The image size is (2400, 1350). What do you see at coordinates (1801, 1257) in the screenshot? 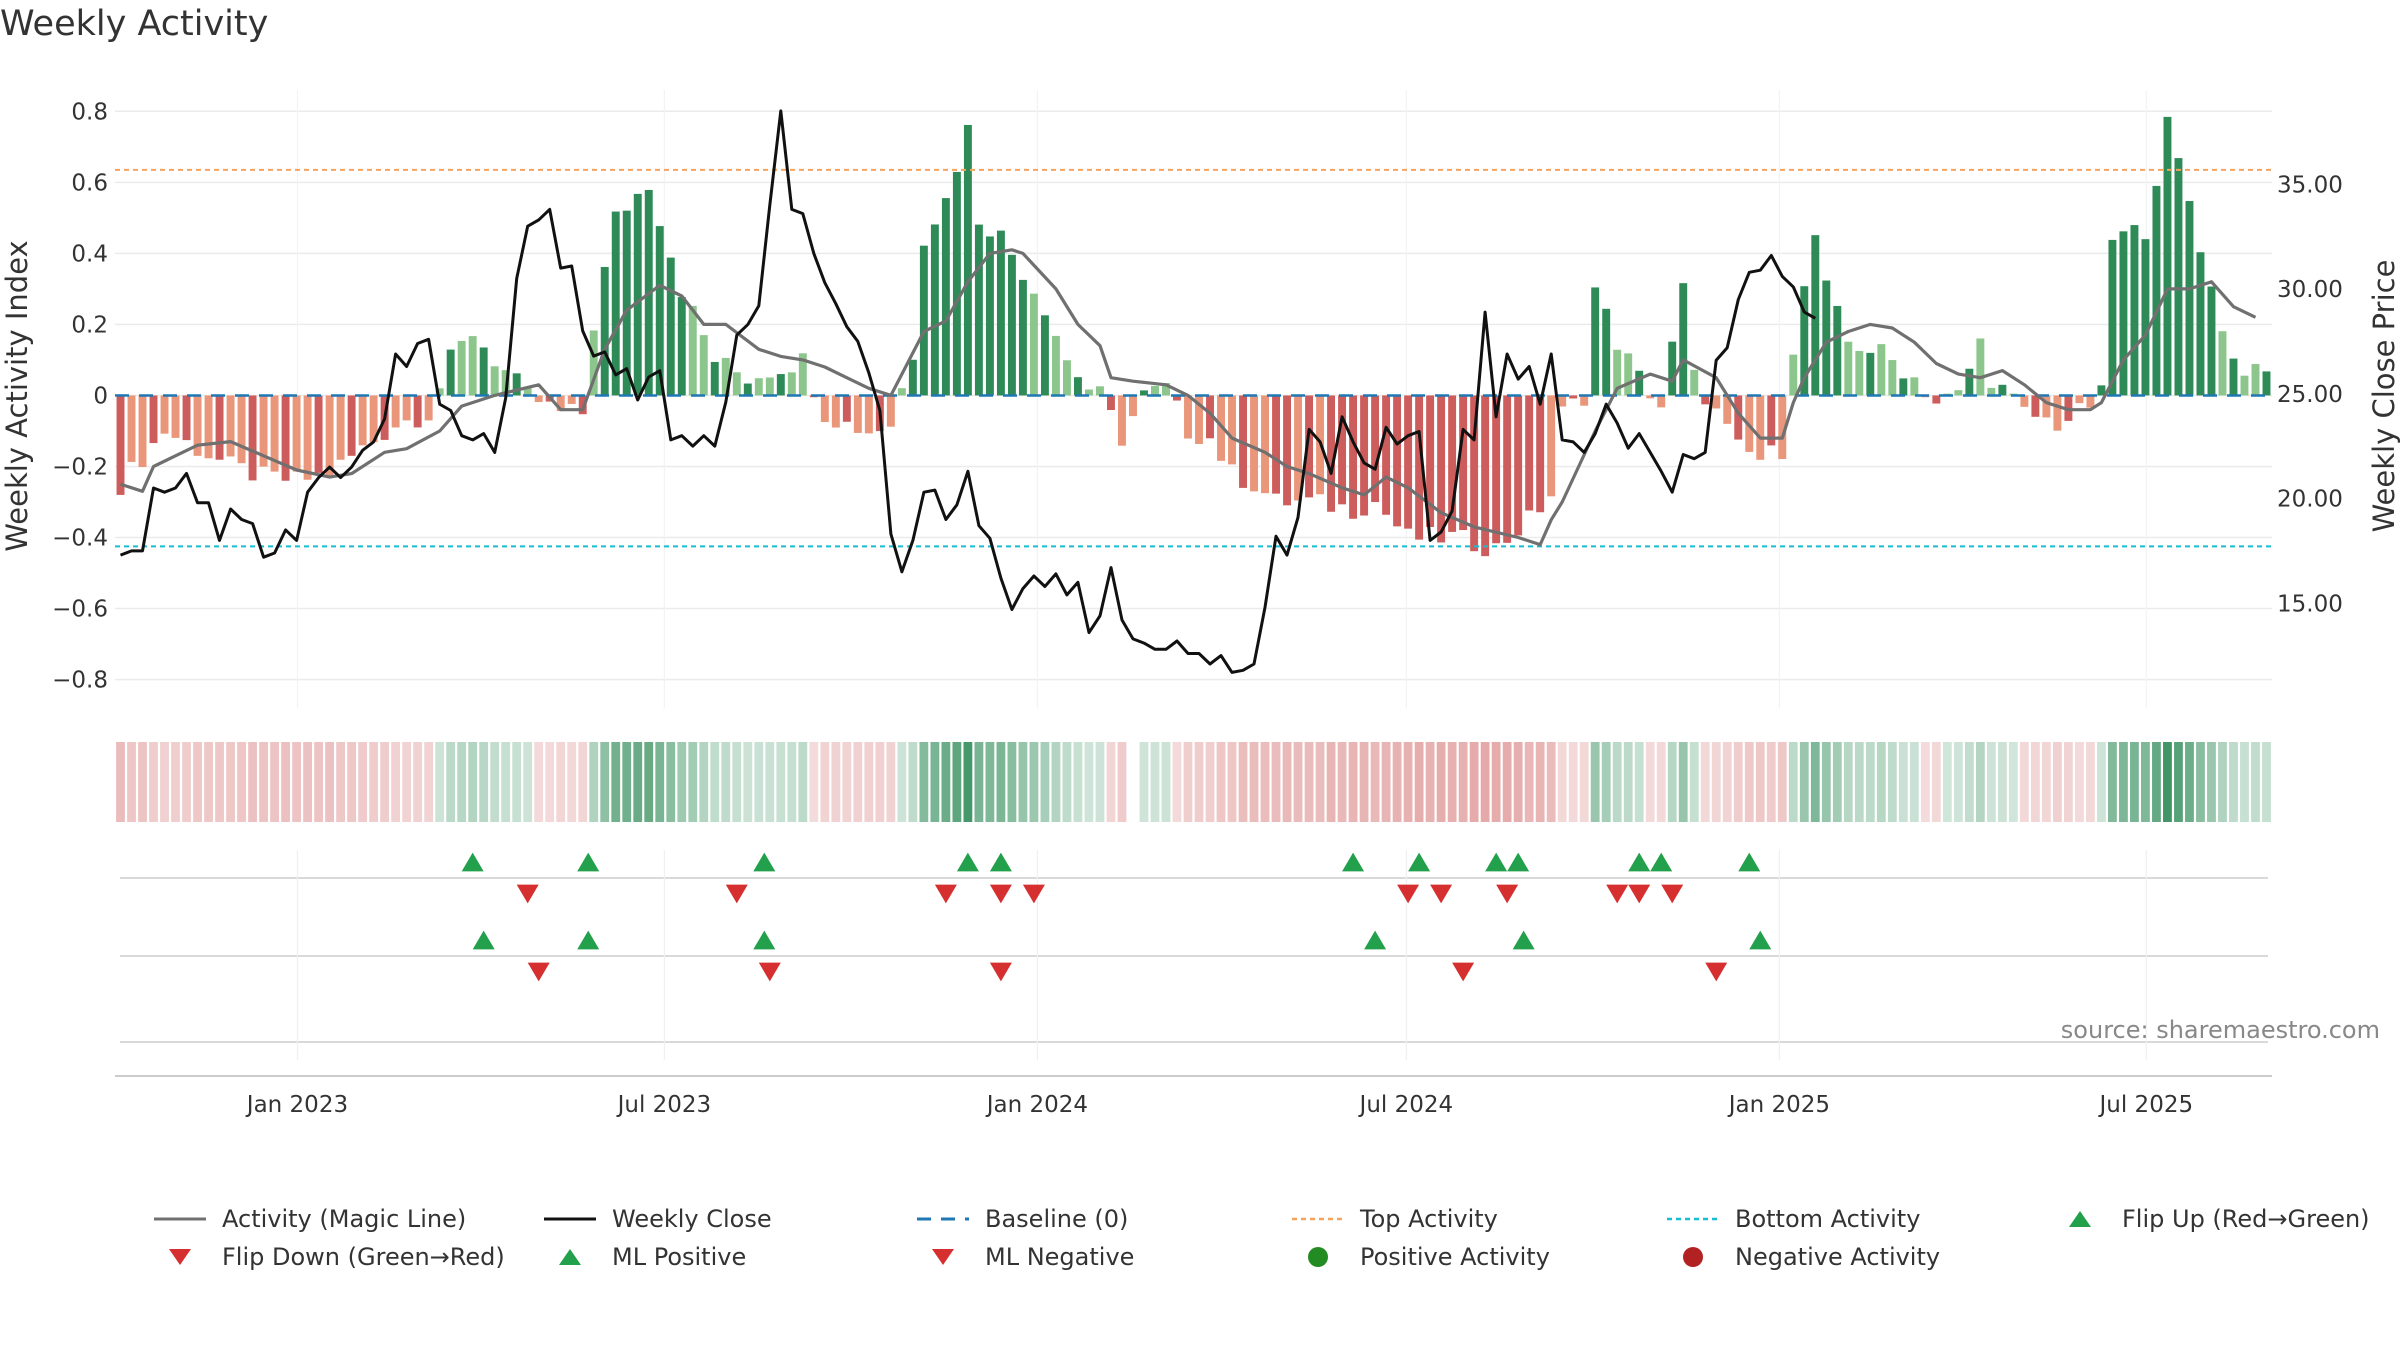
I see `legend-item: Negative Activity` at bounding box center [1801, 1257].